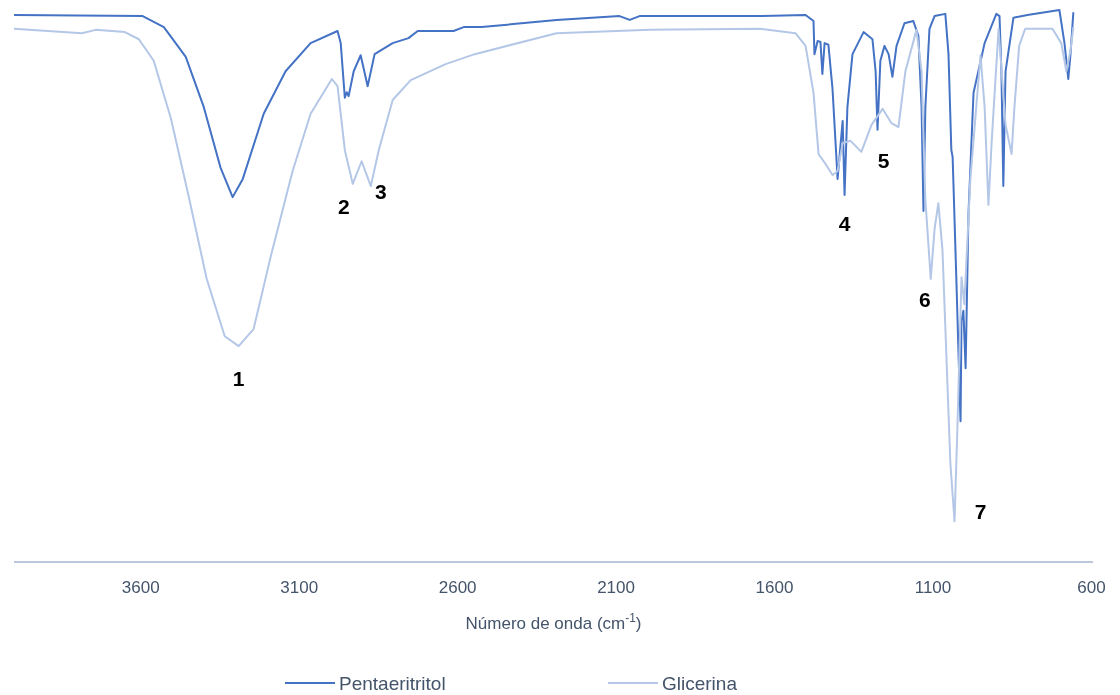  I want to click on annotation: 4, so click(844, 224).